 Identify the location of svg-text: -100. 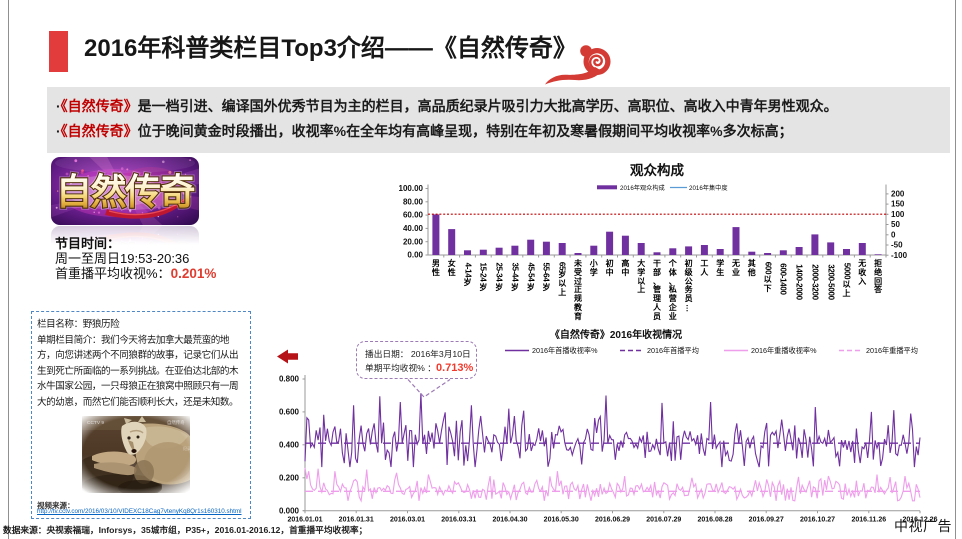
(899, 254).